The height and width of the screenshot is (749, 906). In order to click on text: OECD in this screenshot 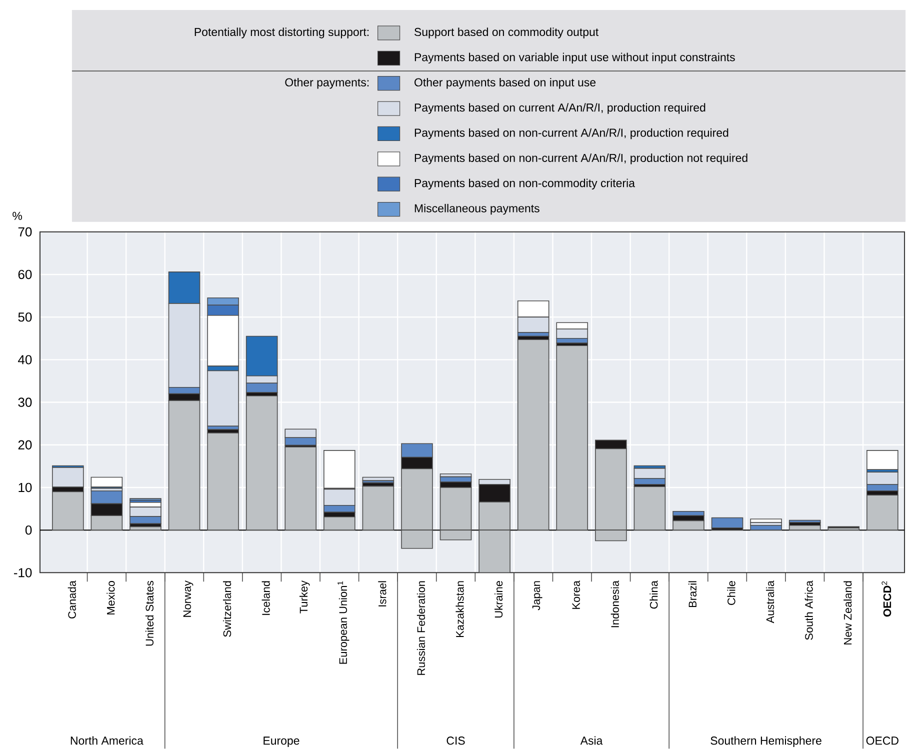, I will do `click(882, 740)`.